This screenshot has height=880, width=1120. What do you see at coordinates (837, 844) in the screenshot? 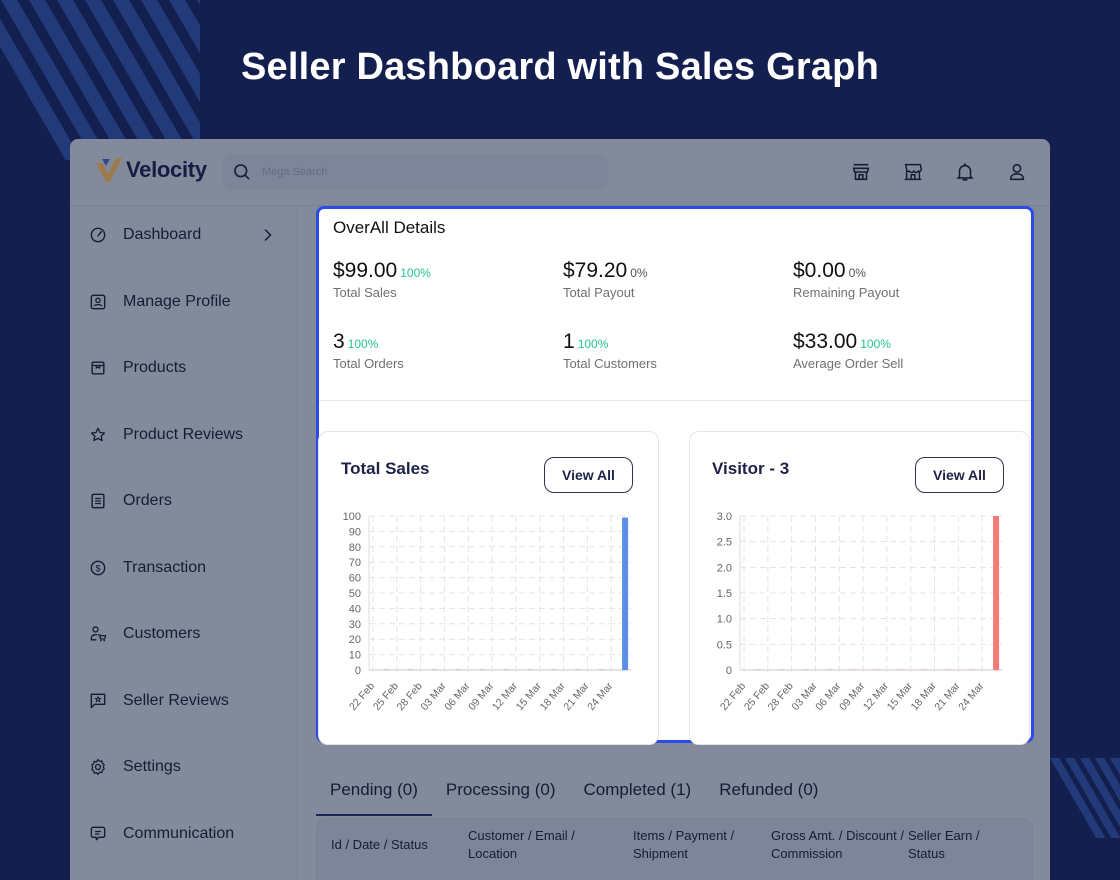
I see `column-header: Gross Amt. / Discount / Commission` at bounding box center [837, 844].